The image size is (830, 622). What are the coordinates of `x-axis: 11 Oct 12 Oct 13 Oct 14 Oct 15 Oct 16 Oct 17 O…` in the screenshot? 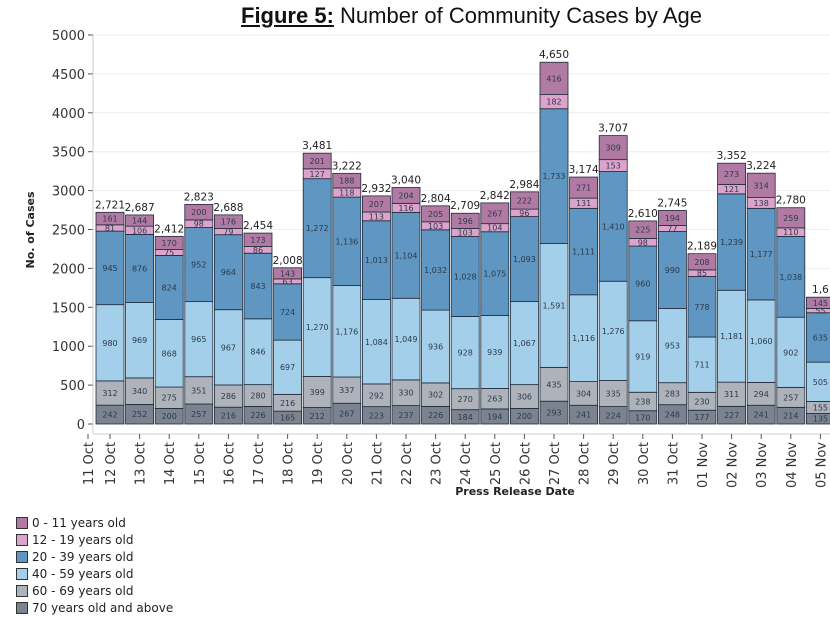 It's located at (456, 460).